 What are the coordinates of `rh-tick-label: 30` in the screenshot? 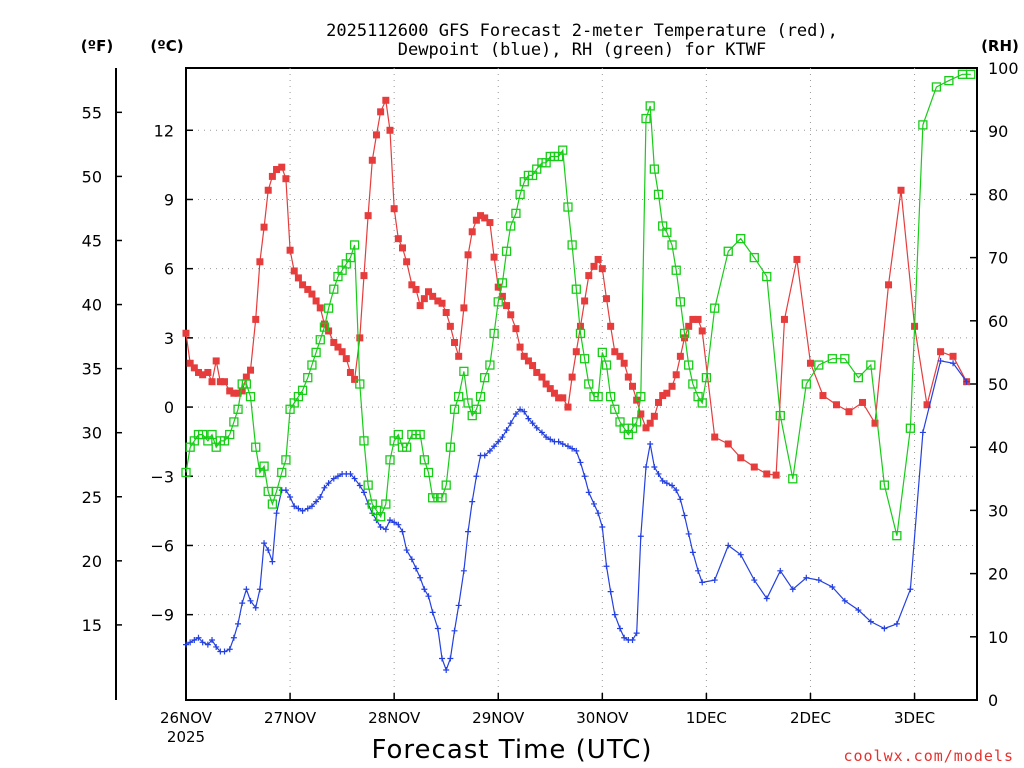 It's located at (998, 510).